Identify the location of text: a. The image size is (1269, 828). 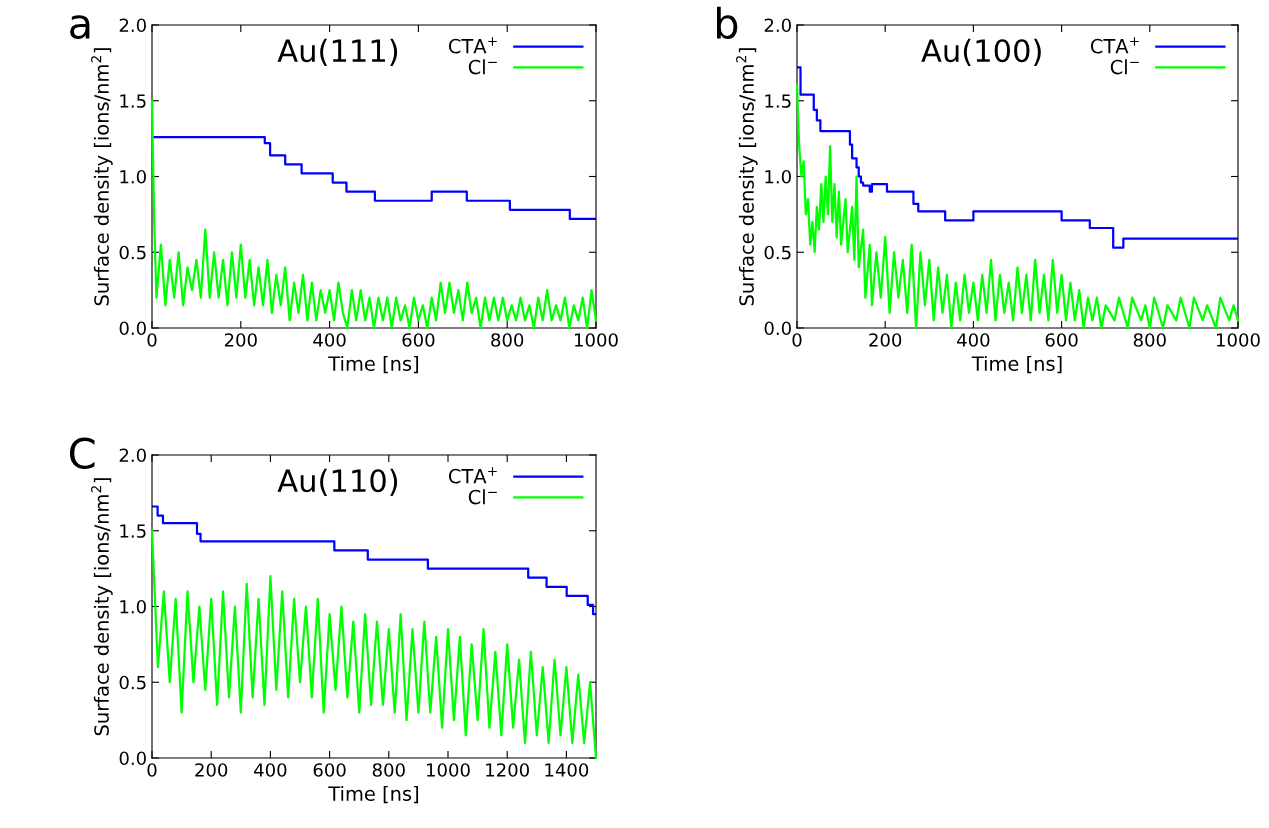
(80, 27).